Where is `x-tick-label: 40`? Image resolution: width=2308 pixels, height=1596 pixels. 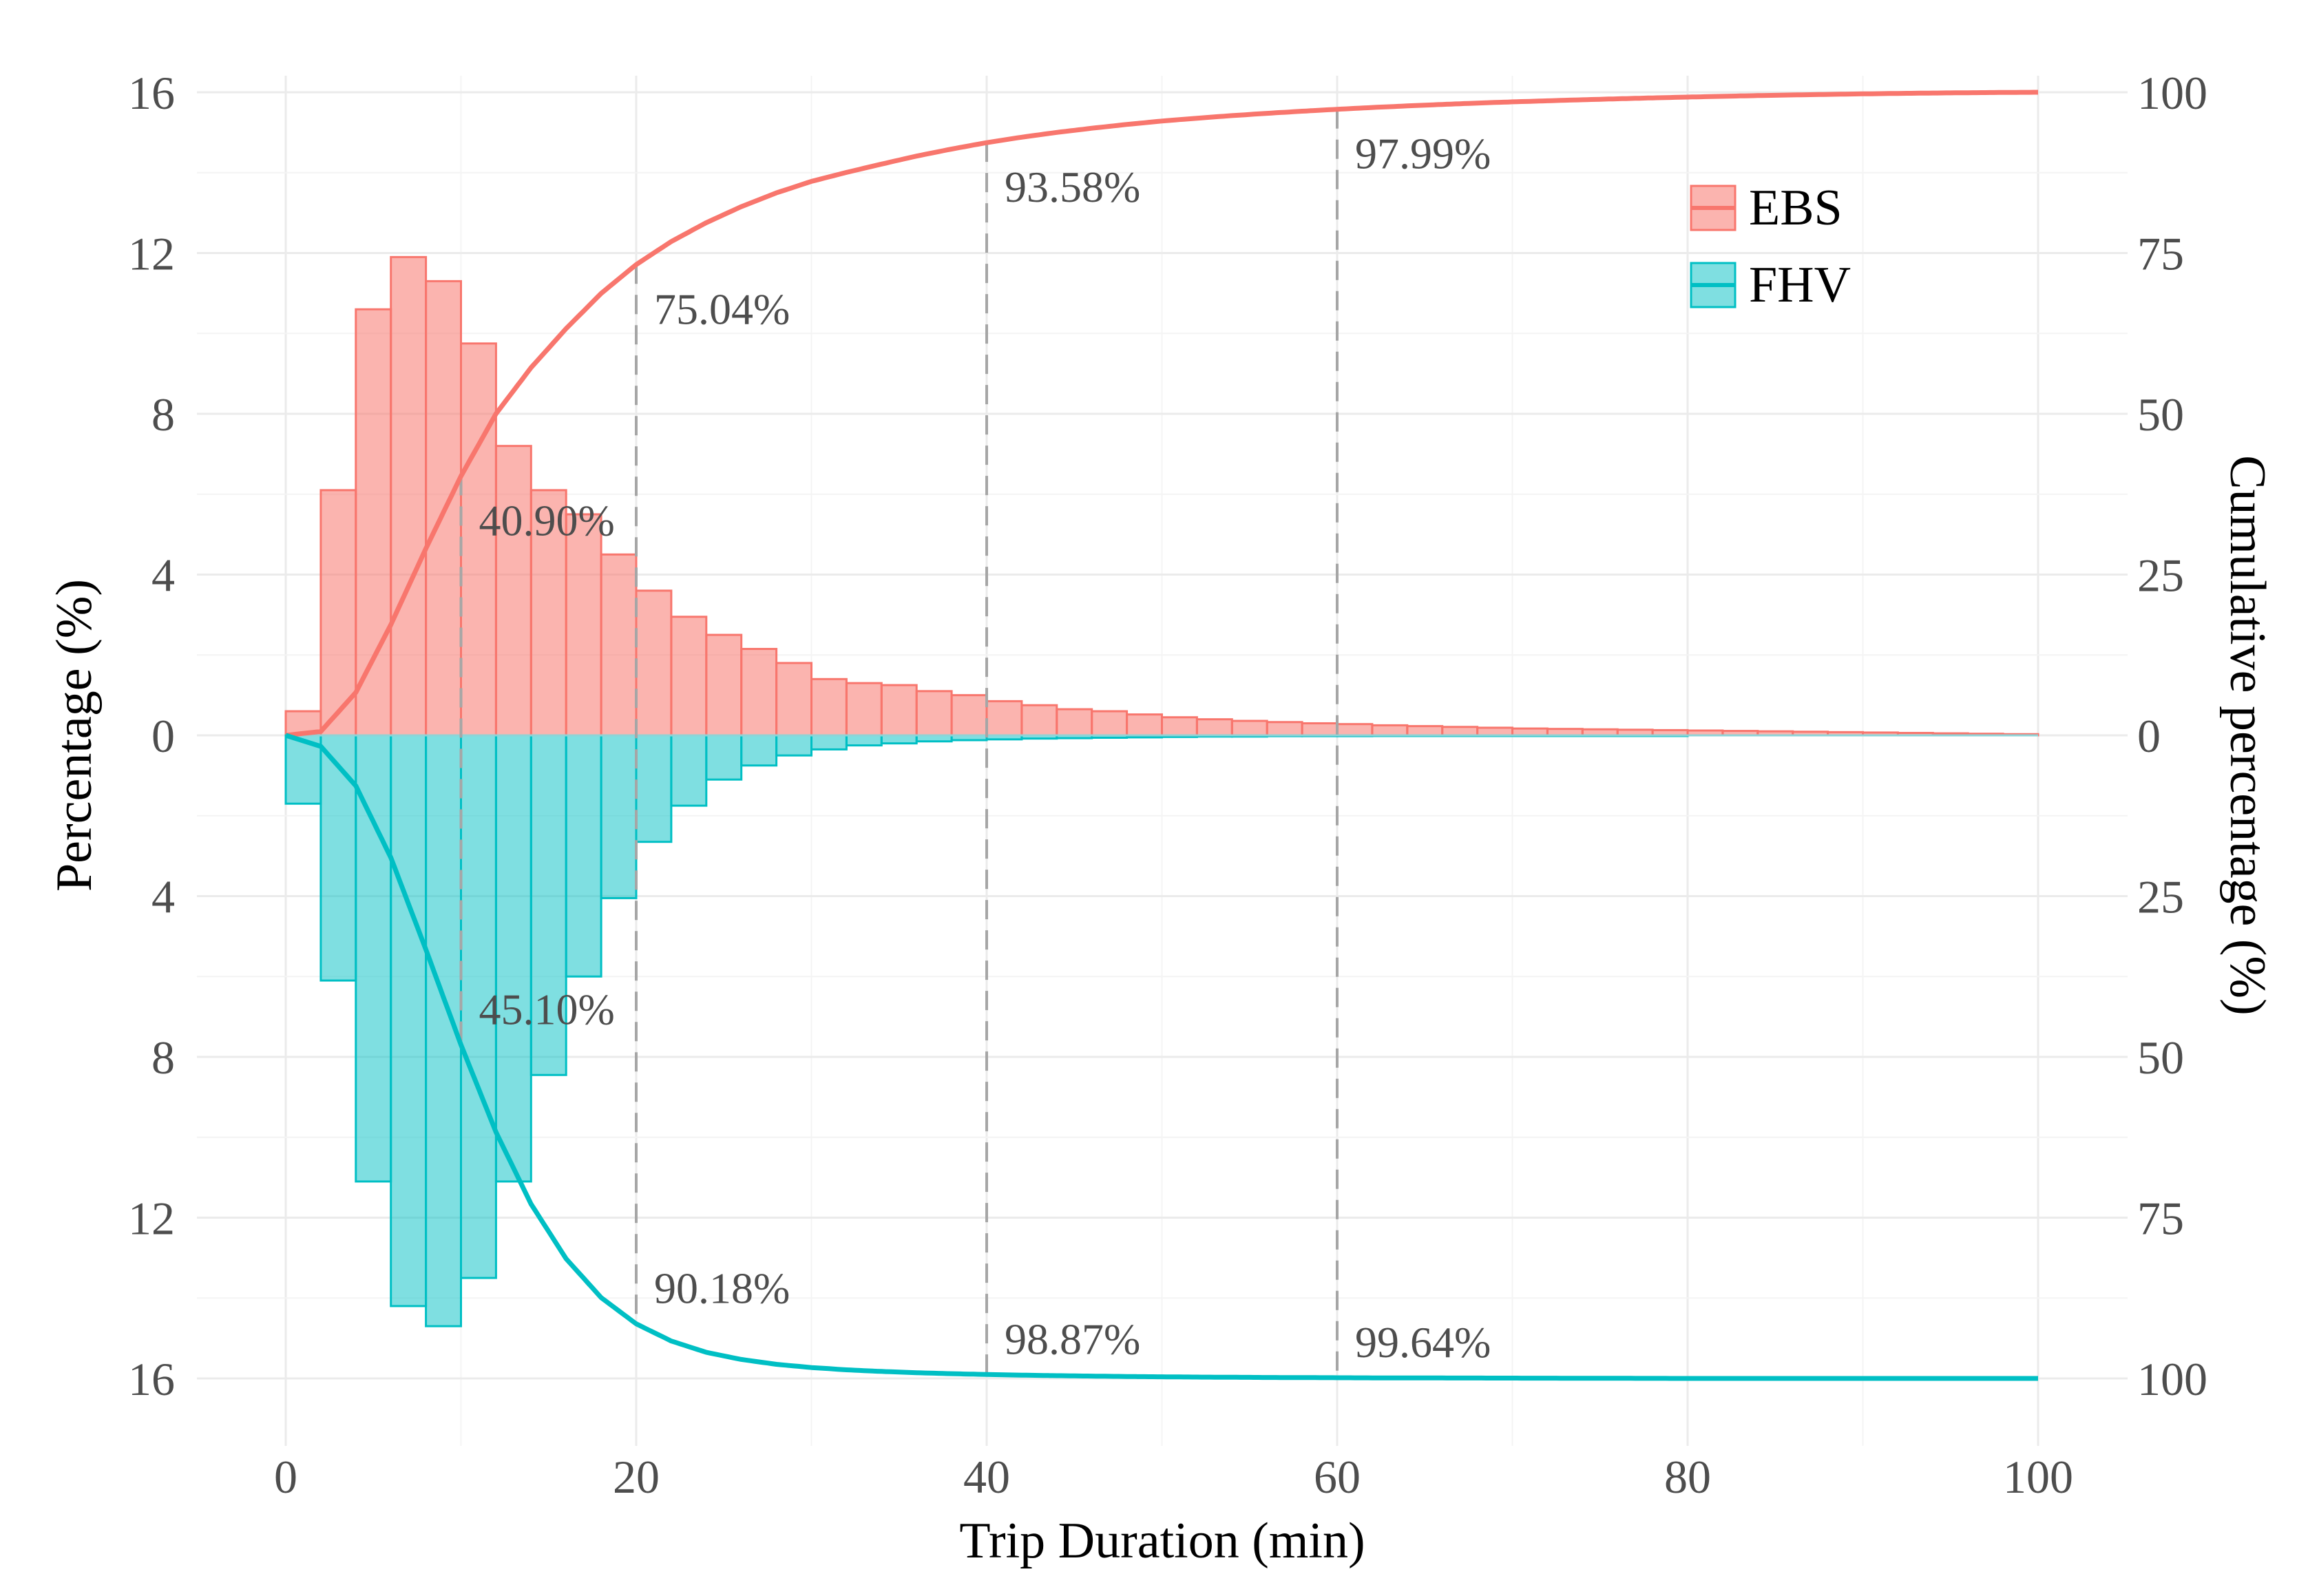 x-tick-label: 40 is located at coordinates (986, 1477).